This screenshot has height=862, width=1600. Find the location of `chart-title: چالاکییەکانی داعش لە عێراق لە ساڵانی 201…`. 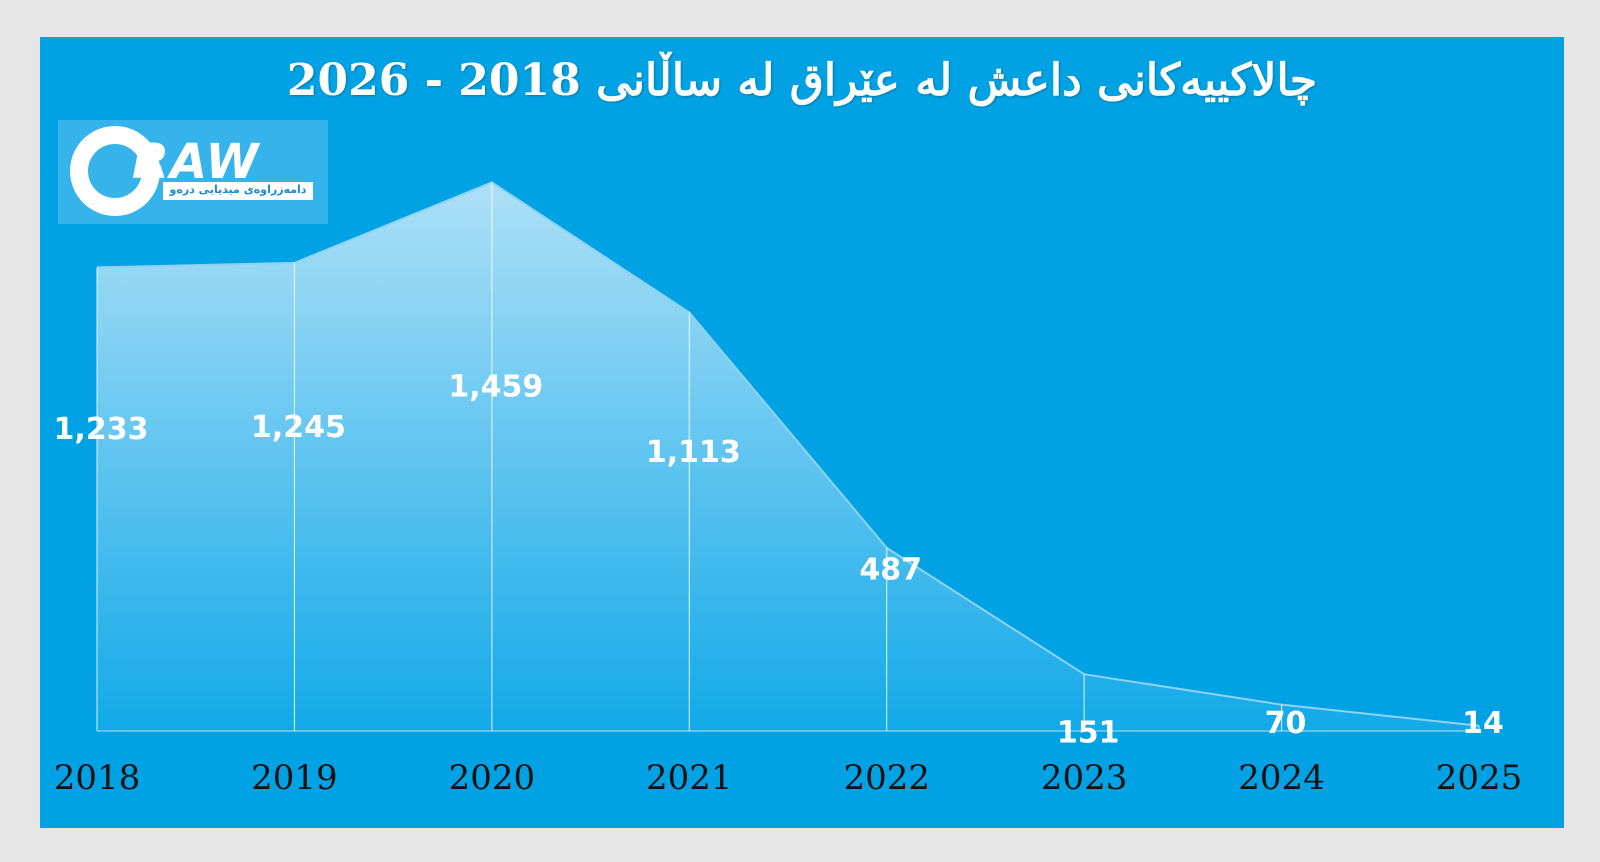

chart-title: چالاکییەکانی داعش لە عێراق لە ساڵانی 201… is located at coordinates (802, 80).